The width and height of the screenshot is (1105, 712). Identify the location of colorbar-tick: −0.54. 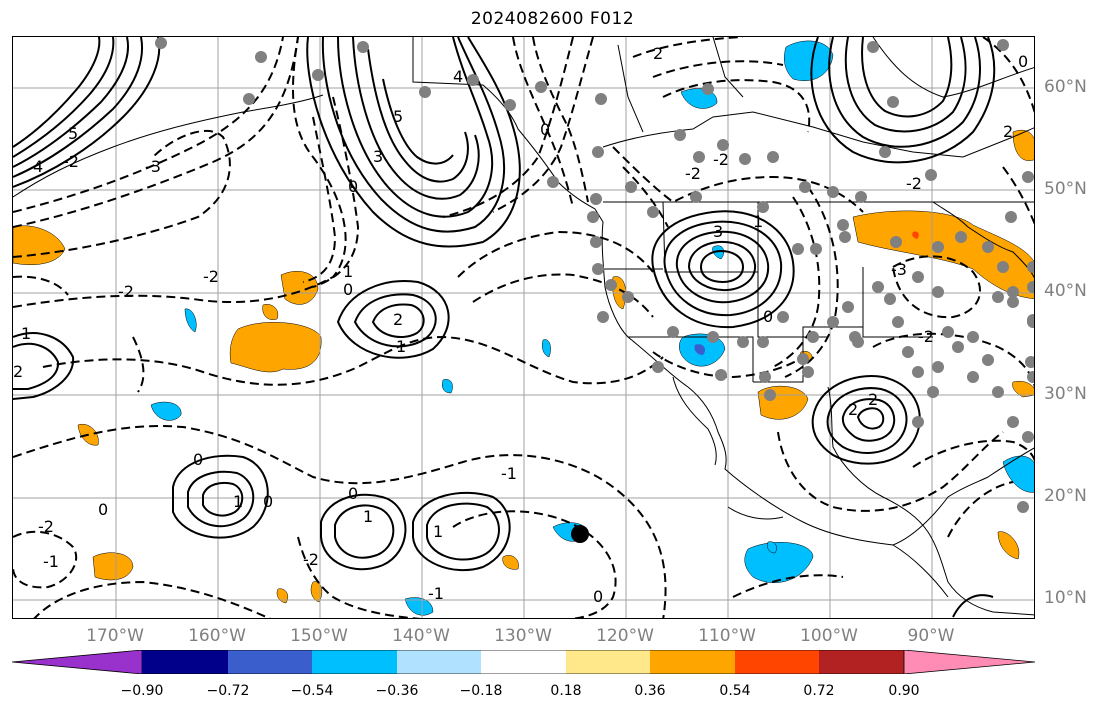
(312, 691).